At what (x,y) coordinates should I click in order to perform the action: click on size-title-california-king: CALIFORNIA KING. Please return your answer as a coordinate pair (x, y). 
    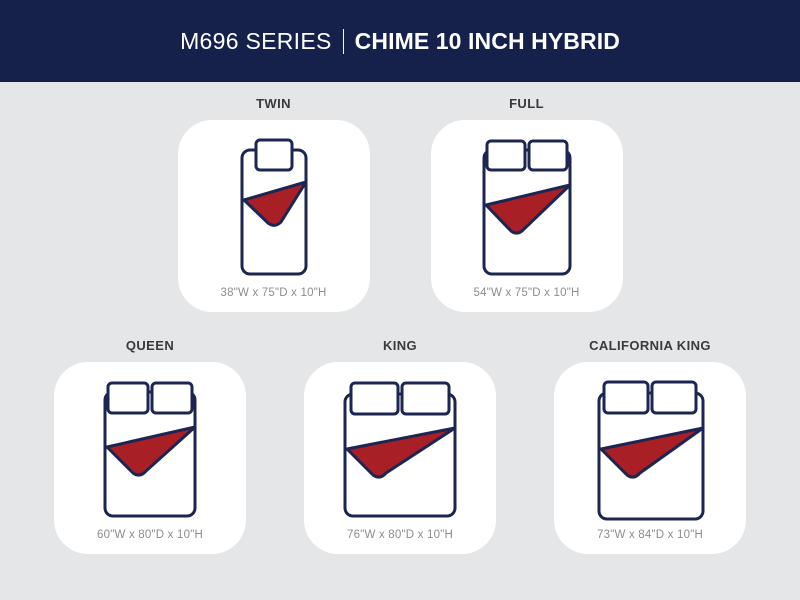
    Looking at the image, I should click on (650, 345).